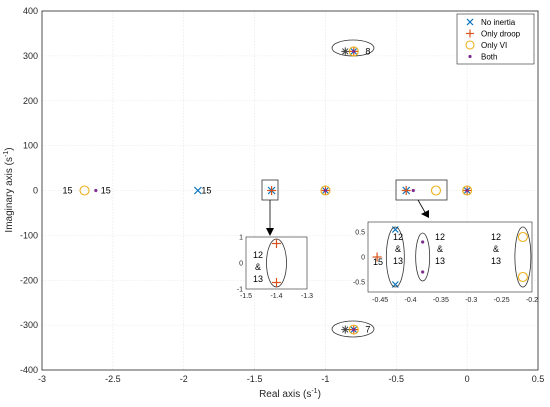 This screenshot has width=550, height=407. Describe the element at coordinates (440, 237) in the screenshot. I see `inset-right-group-1-label-0: 12` at that location.